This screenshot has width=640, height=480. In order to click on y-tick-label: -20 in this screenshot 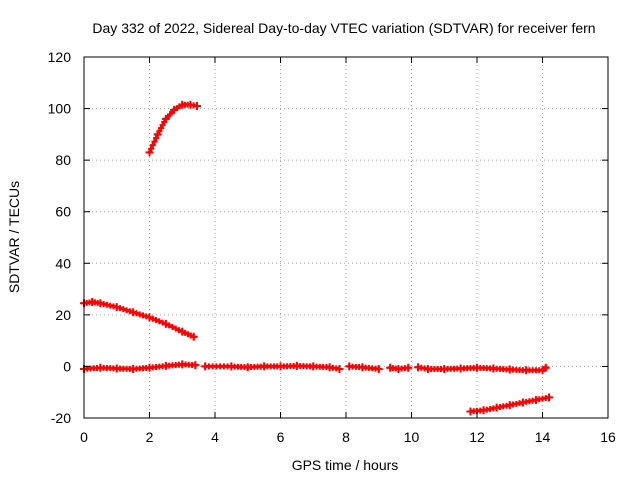, I will do `click(61, 418)`.